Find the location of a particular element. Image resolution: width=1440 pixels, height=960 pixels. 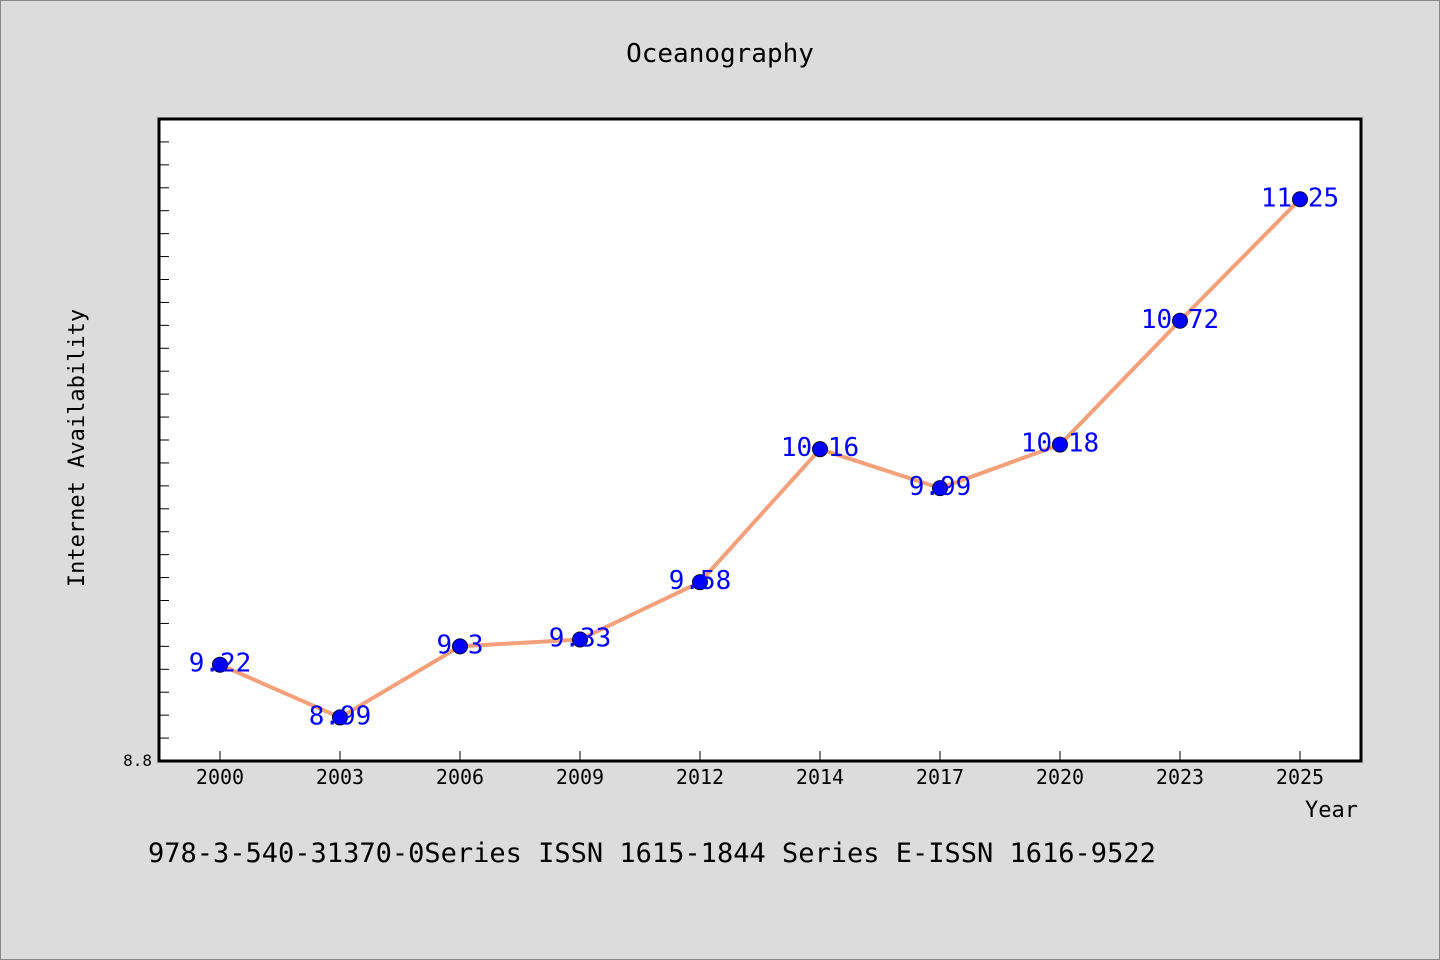

data-label: 10.16 is located at coordinates (820, 448).